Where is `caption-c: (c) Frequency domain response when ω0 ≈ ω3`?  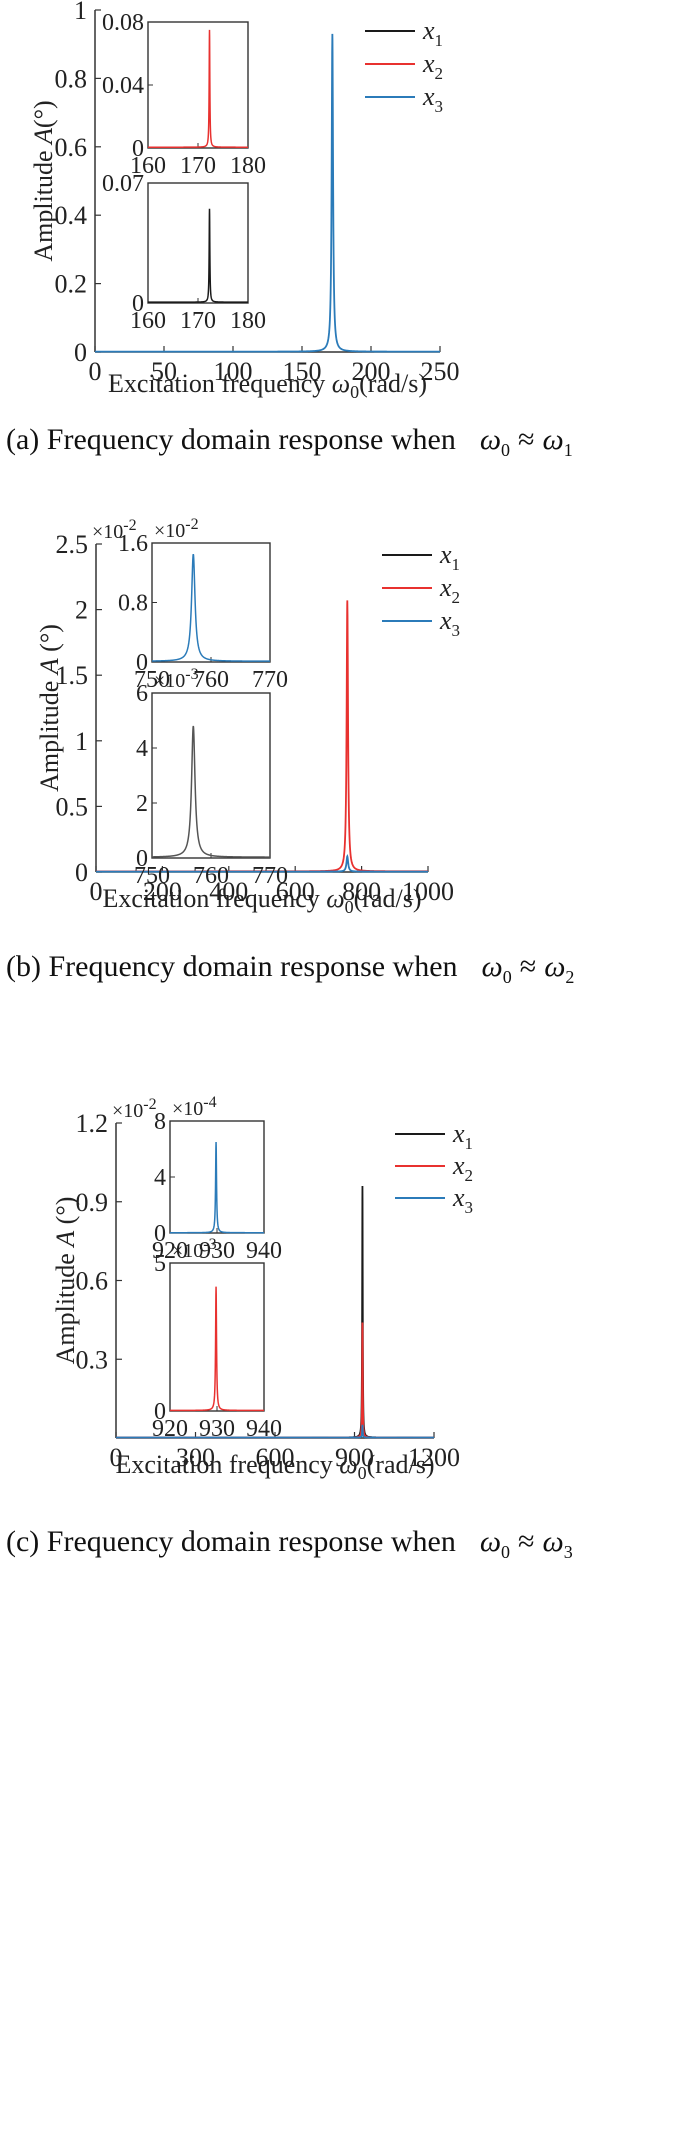
caption-c: (c) Frequency domain response when ω0 ≈ ω3 is located at coordinates (289, 1543).